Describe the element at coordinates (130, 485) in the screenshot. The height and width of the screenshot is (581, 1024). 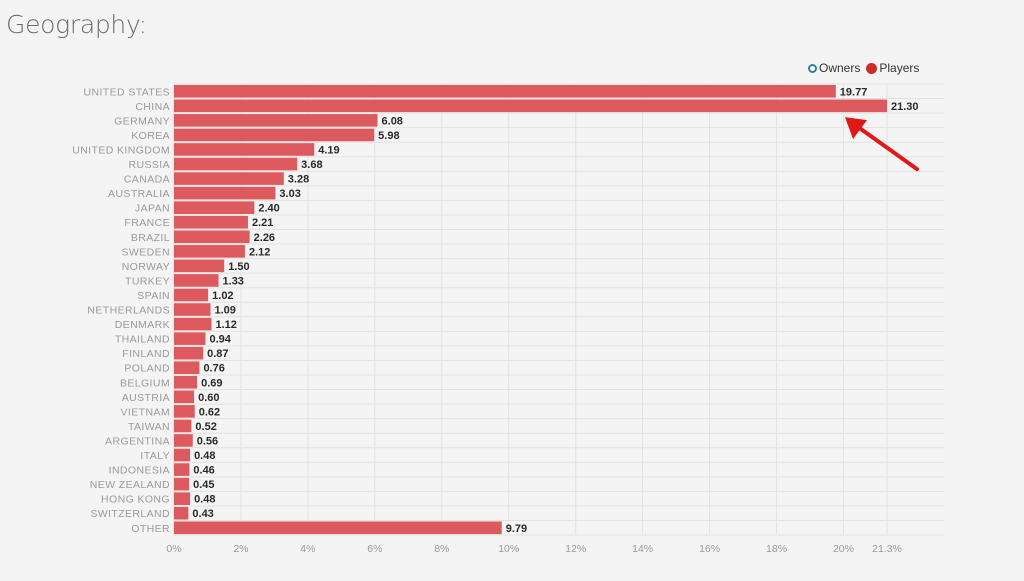
I see `category-label: NEW ZEALAND` at that location.